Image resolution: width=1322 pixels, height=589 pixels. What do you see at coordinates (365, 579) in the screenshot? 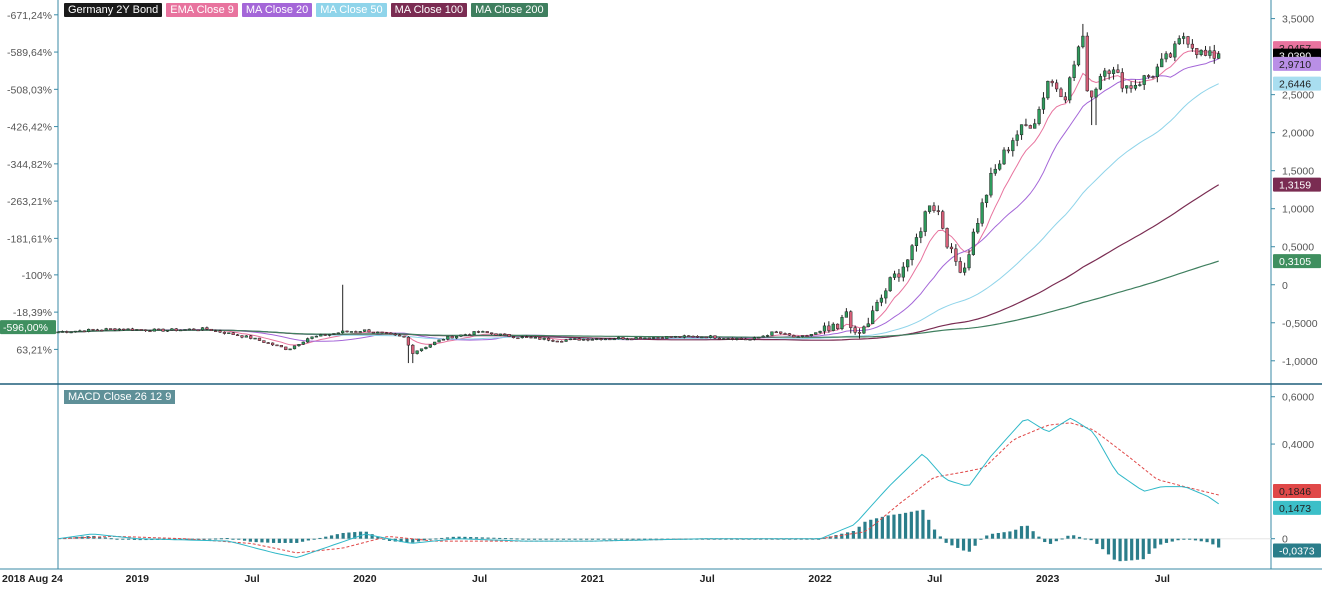
I see `x-tick-label: 2020` at bounding box center [365, 579].